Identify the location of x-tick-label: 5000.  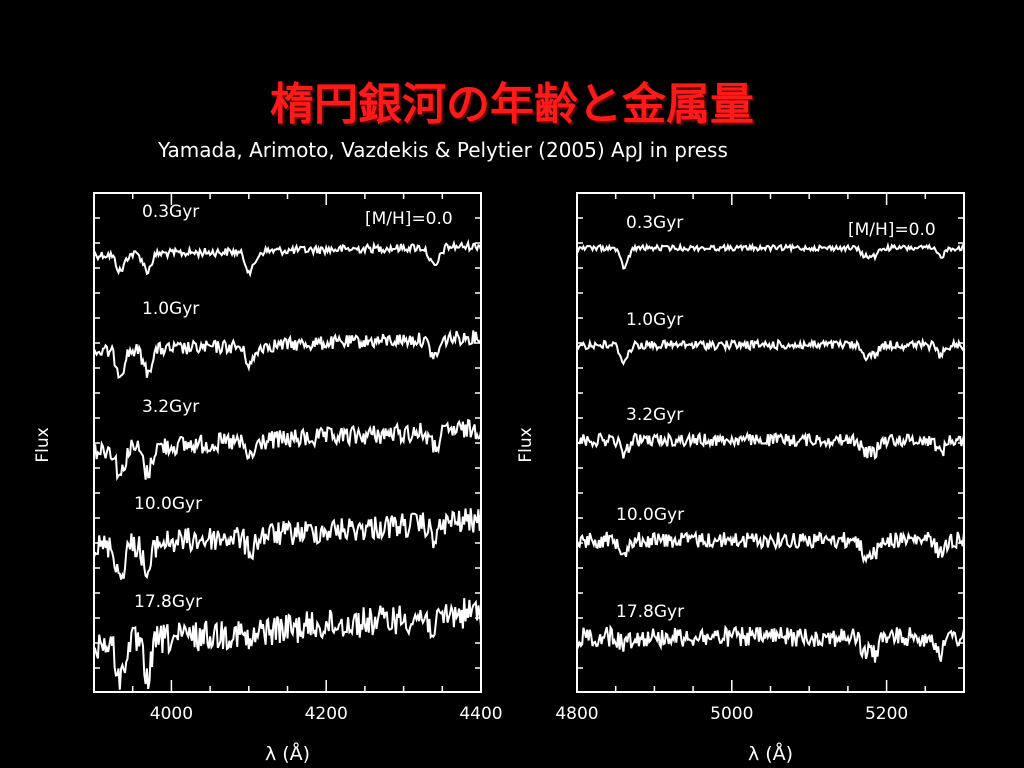
(731, 714).